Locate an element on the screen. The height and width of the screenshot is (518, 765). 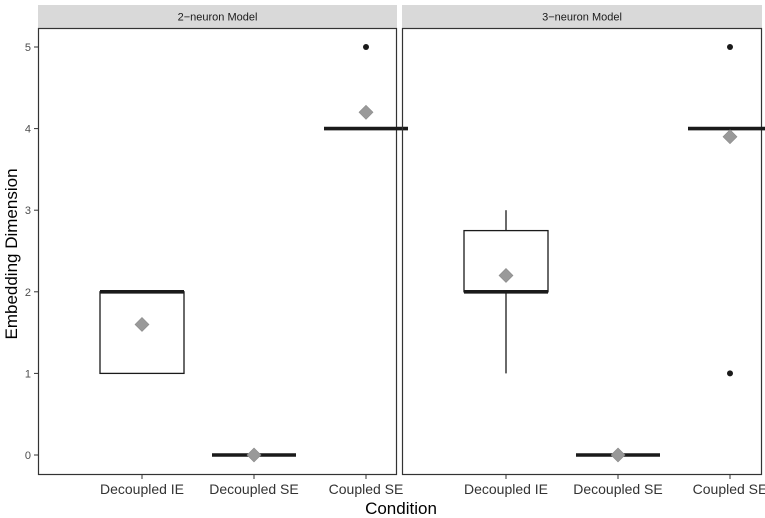
y-tick-label: 3 is located at coordinates (28, 211).